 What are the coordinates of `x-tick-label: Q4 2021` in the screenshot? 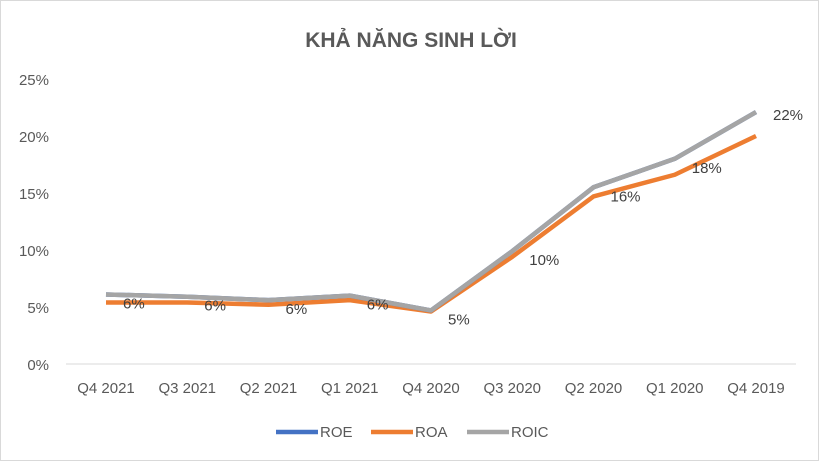 It's located at (106, 388).